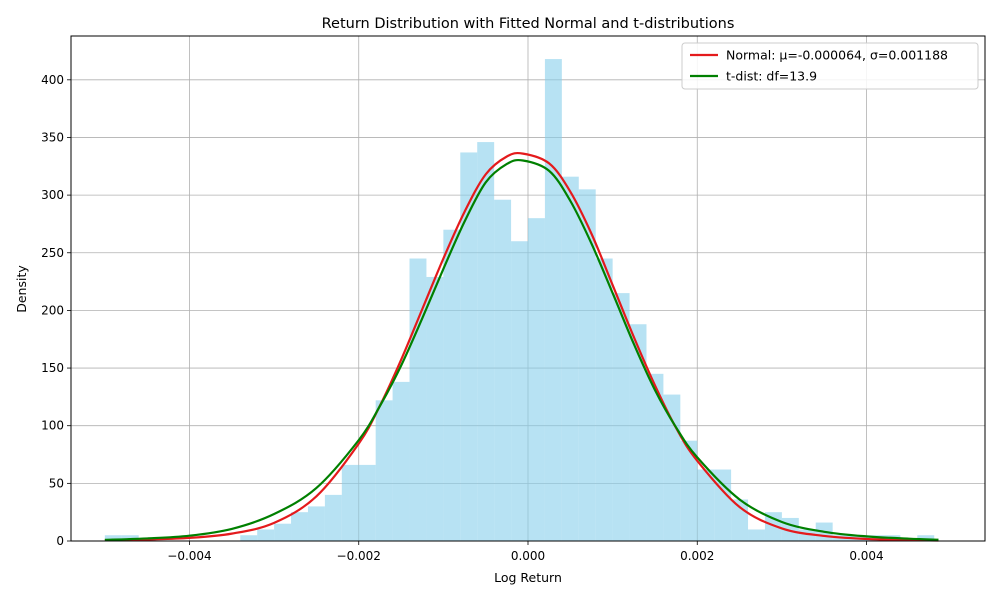  Describe the element at coordinates (189, 556) in the screenshot. I see `x-tick-label: −0.004` at that location.